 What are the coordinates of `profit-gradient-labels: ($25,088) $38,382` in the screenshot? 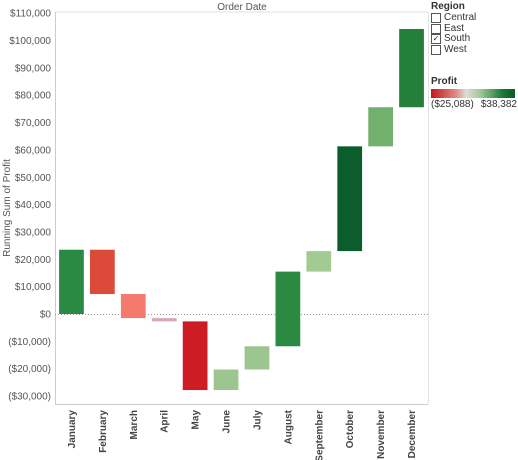 It's located at (474, 104).